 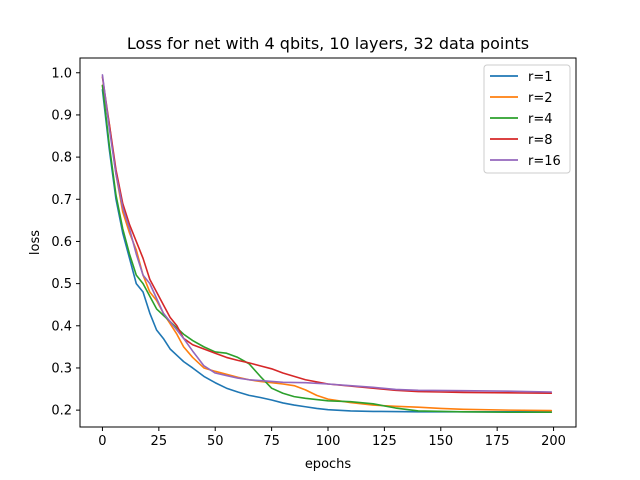 I want to click on y-tick-label: 1.0, so click(x=61, y=73).